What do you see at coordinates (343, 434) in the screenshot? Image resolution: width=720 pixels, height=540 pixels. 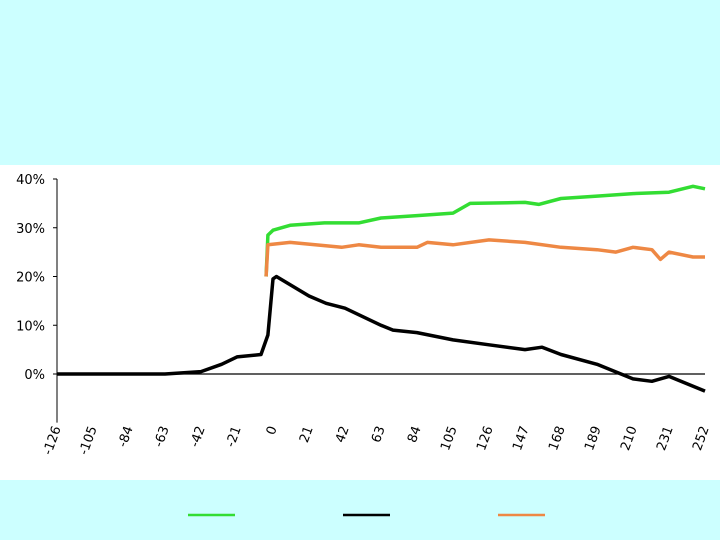 I see `x-tick-label: 42` at bounding box center [343, 434].